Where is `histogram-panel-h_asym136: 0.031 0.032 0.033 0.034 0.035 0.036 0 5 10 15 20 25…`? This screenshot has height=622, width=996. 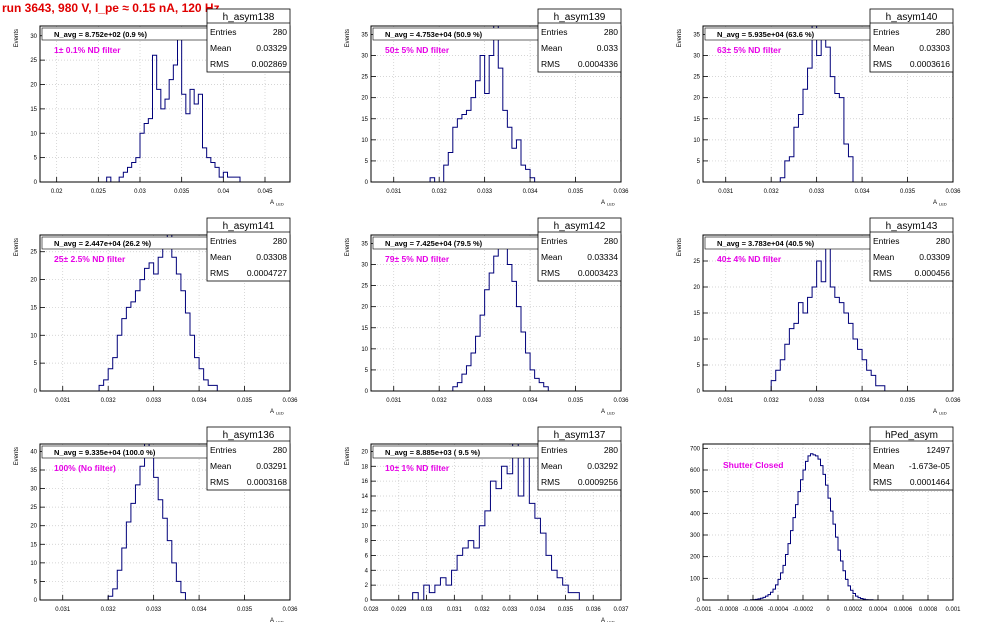 histogram-panel-h_asym136: 0.031 0.032 0.033 0.034 0.035 0.036 0 5 10 15 20 25… is located at coordinates (156, 524).